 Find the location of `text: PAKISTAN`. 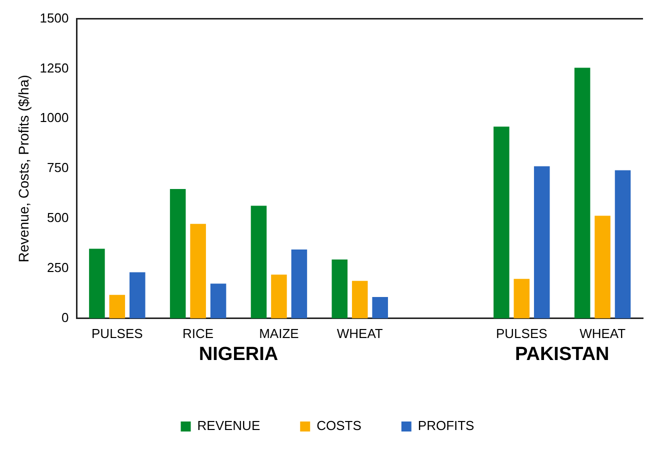

text: PAKISTAN is located at coordinates (562, 355).